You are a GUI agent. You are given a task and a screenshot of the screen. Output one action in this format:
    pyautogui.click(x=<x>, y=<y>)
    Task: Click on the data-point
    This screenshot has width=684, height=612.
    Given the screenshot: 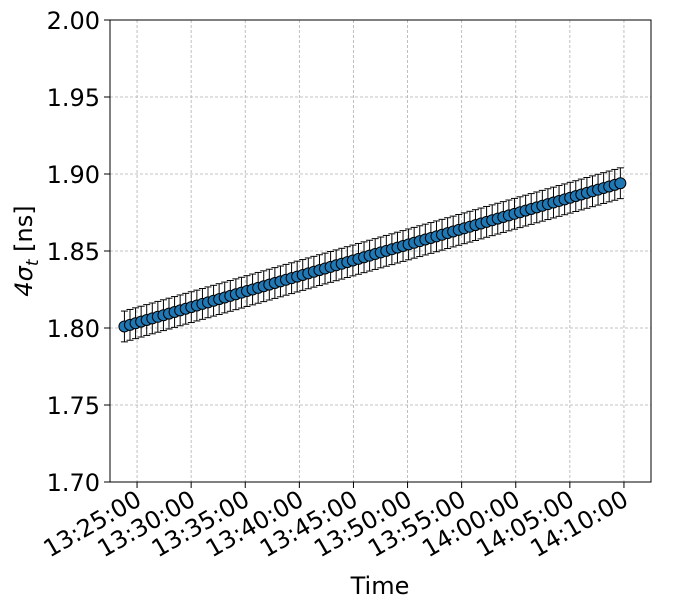 What is the action you would take?
    pyautogui.click(x=620, y=183)
    